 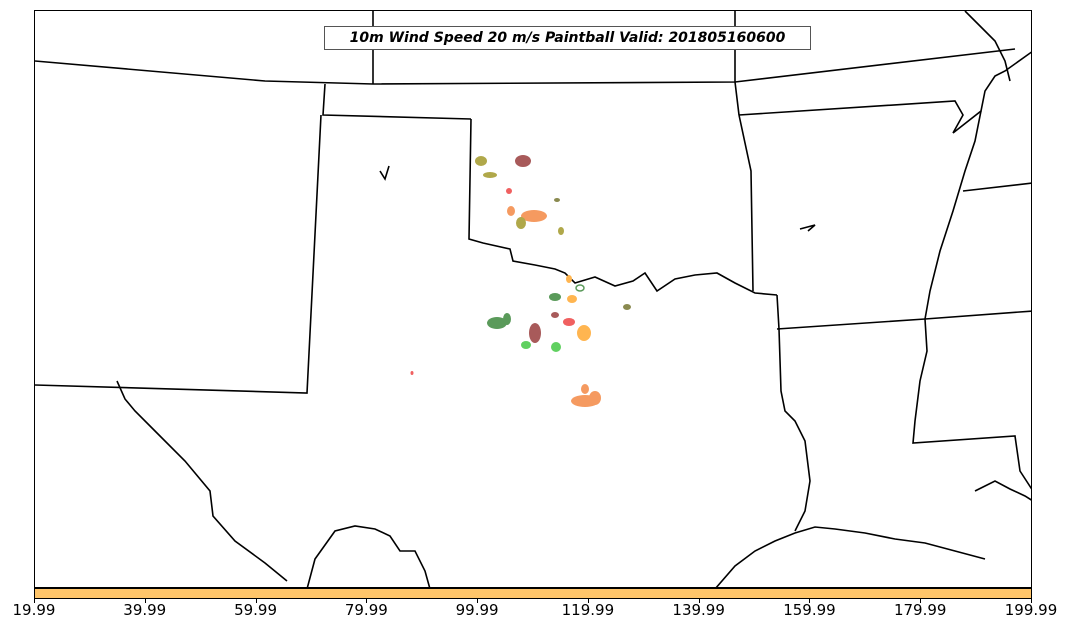 I want to click on colorbar-tick-label: 39.99, so click(x=145, y=610).